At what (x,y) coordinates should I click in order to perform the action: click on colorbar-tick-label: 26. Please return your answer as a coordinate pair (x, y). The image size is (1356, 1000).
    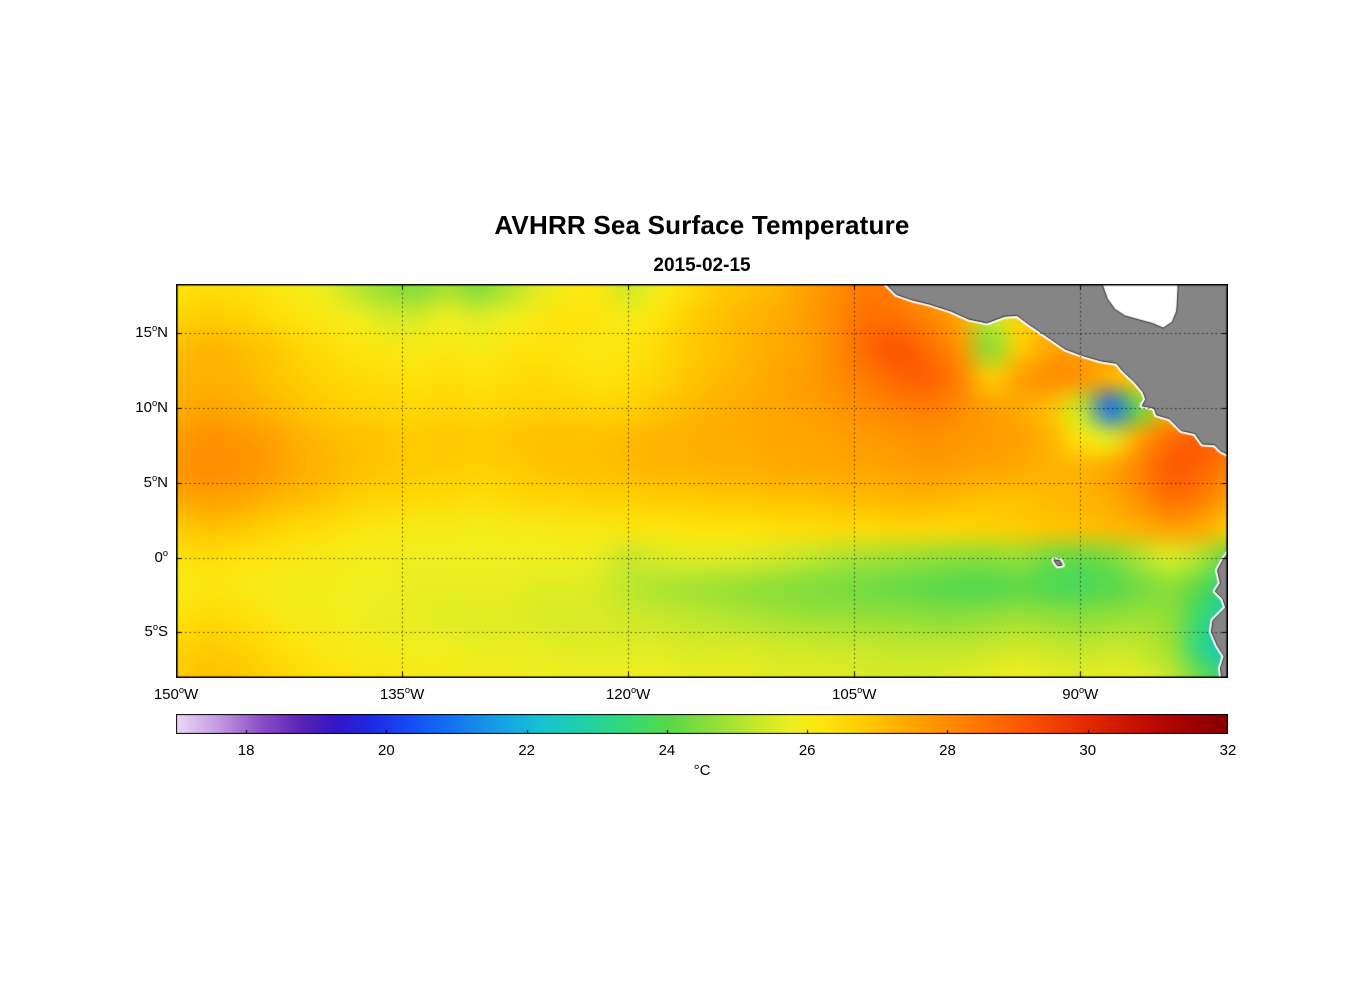
    Looking at the image, I should click on (807, 750).